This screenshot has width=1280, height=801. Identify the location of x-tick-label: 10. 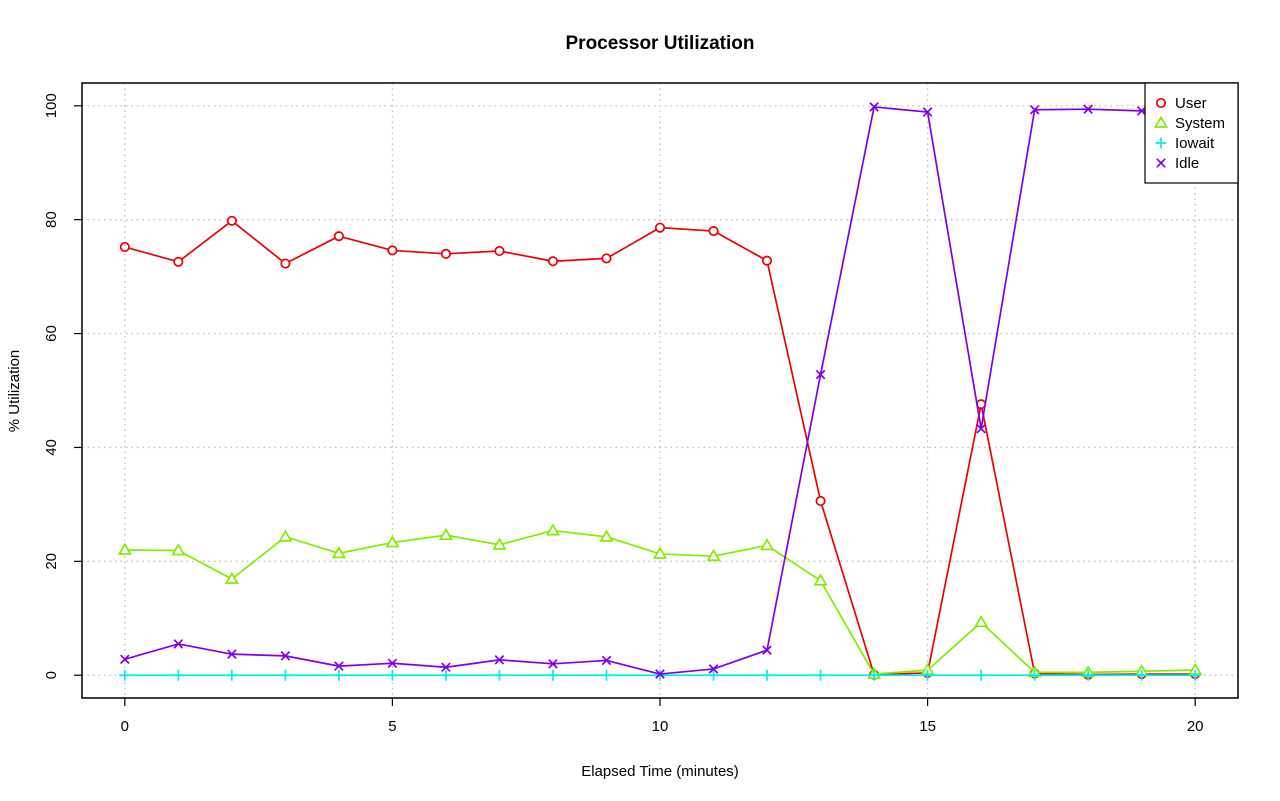
(660, 726).